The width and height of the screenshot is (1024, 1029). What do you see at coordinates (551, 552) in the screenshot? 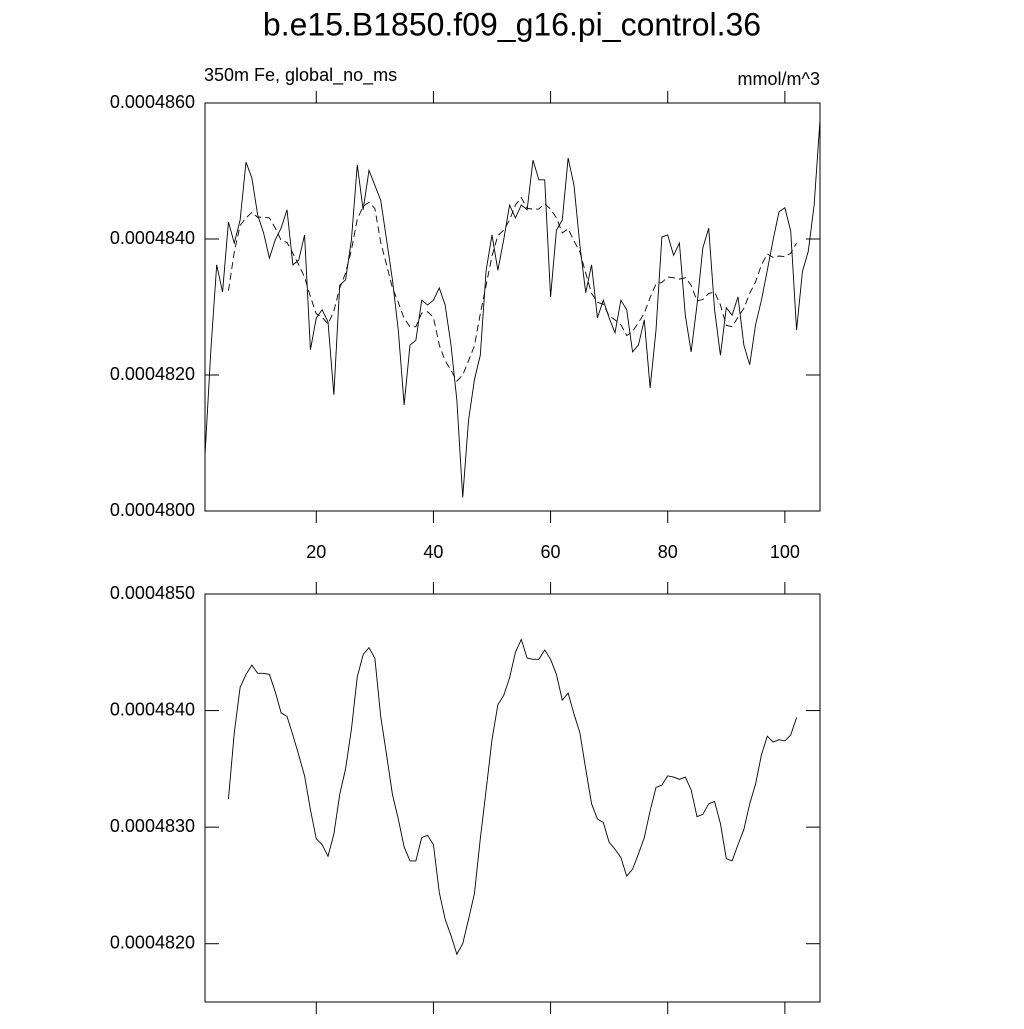
I see `x-tick-label: 60` at bounding box center [551, 552].